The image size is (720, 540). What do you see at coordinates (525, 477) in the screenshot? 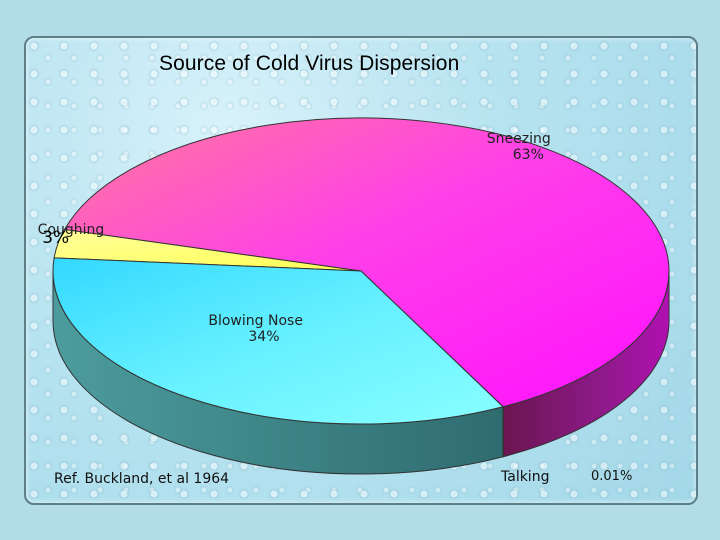
I see `slice-label-talking: Talking` at bounding box center [525, 477].